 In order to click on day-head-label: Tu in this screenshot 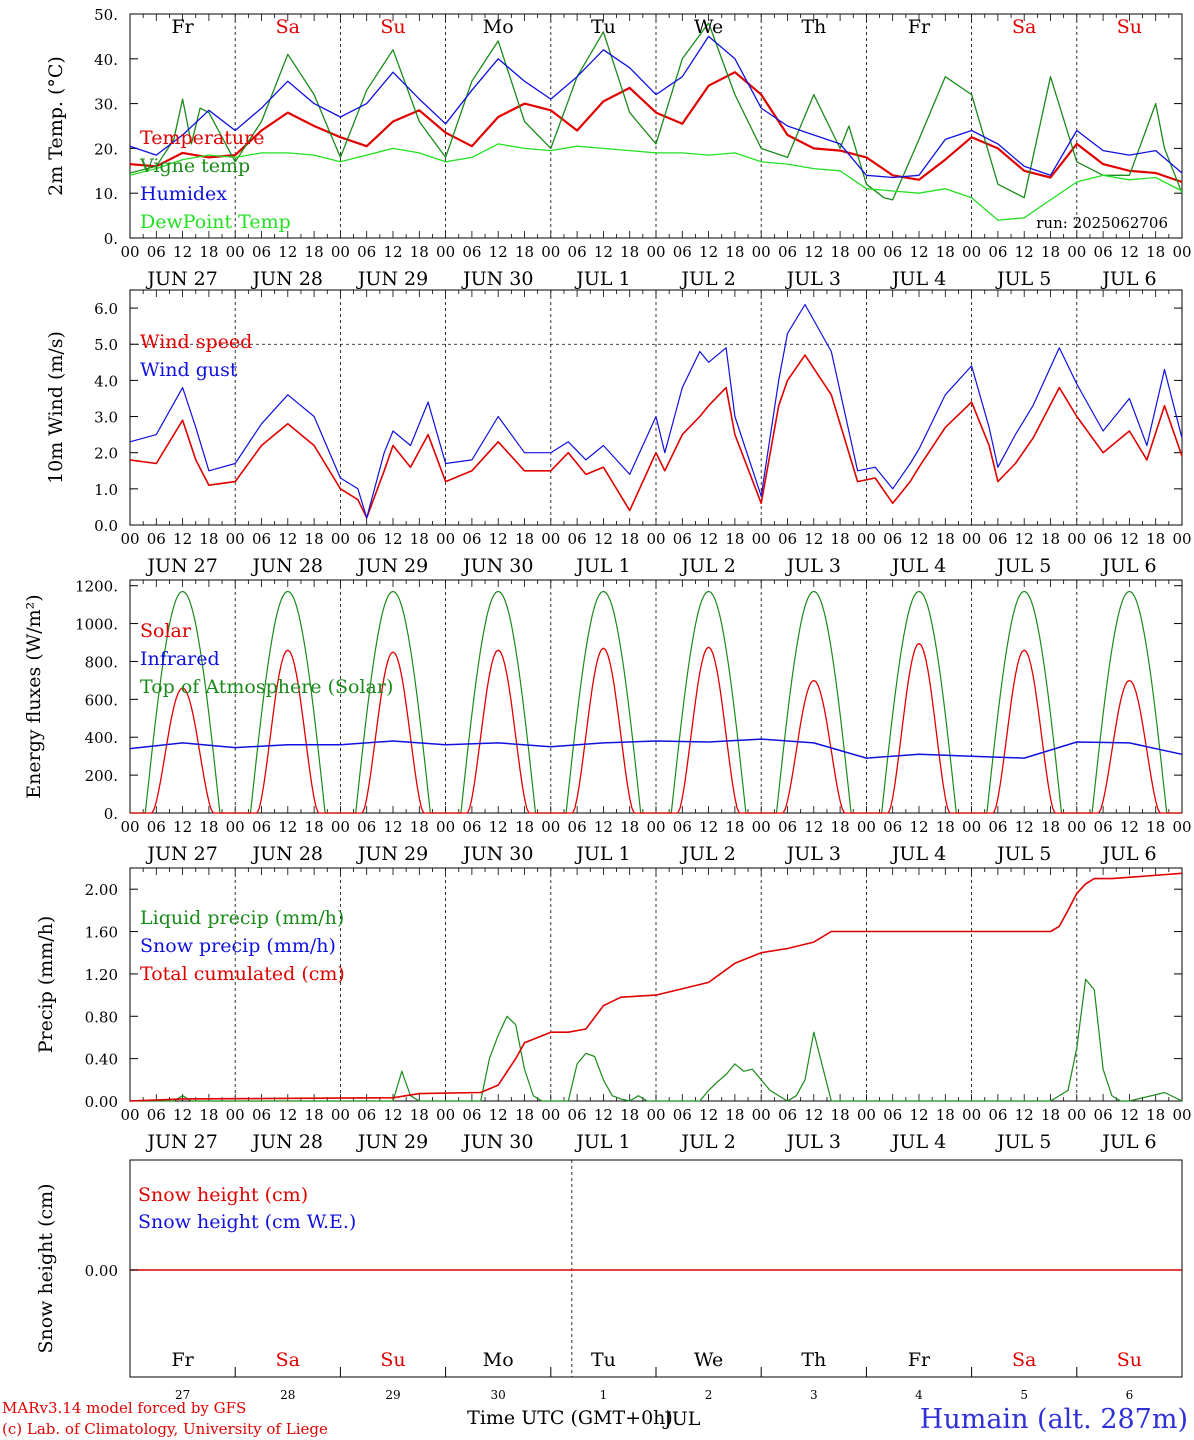, I will do `click(603, 27)`.